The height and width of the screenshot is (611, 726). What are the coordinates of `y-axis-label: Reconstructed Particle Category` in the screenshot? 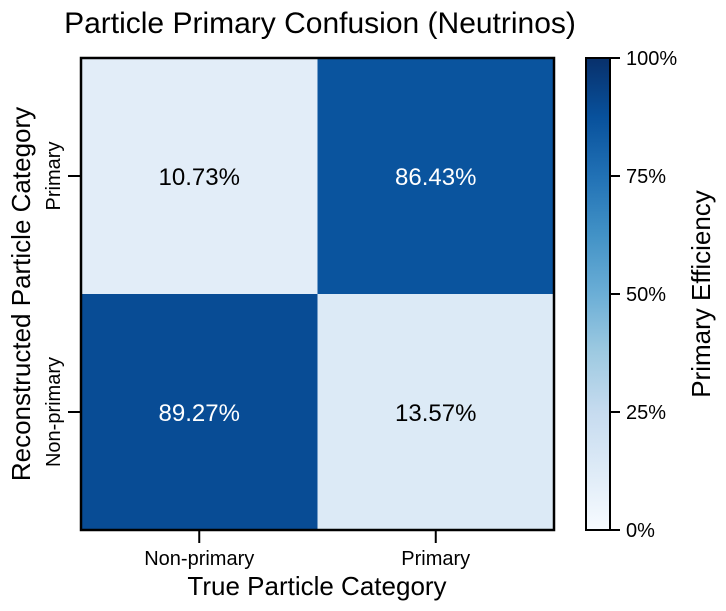 It's located at (21, 294).